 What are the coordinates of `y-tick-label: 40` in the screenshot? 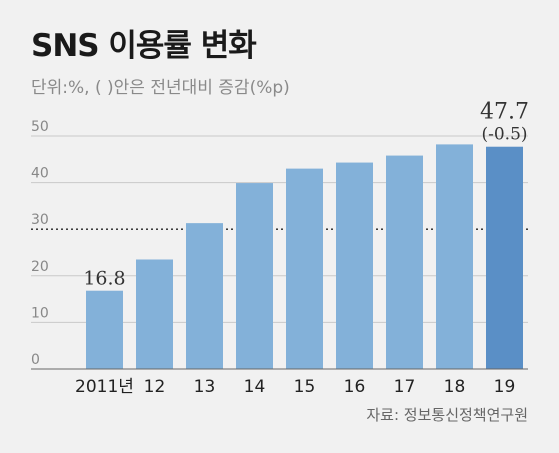 It's located at (40, 174).